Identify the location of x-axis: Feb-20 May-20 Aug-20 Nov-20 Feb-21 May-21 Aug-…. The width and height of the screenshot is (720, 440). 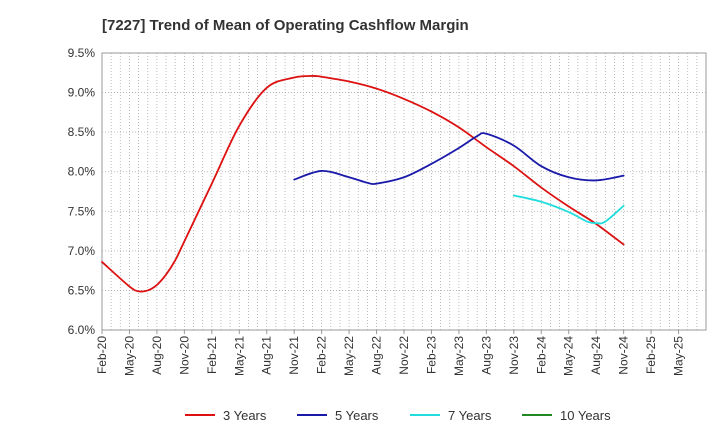
(390, 353).